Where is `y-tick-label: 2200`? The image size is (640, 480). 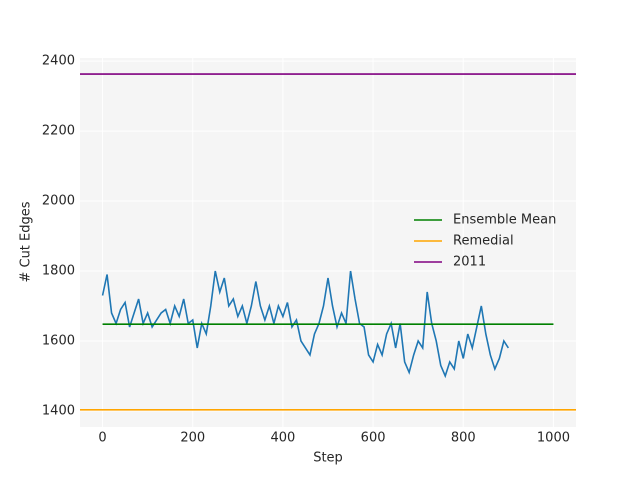 y-tick-label: 2200 is located at coordinates (58, 131).